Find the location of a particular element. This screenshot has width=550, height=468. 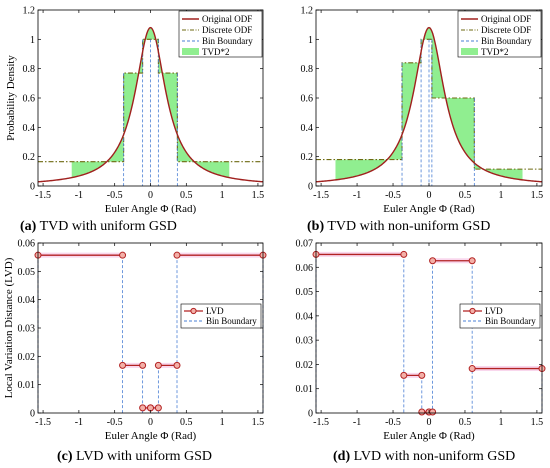

caption-a: (a) TVD with uniform GSD is located at coordinates (98, 226).